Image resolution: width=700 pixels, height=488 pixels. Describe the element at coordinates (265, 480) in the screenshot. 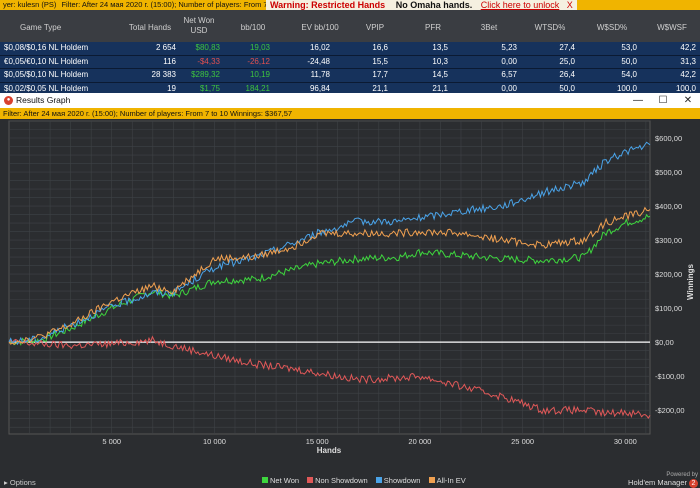

I see `legend-swatch-net-won` at that location.